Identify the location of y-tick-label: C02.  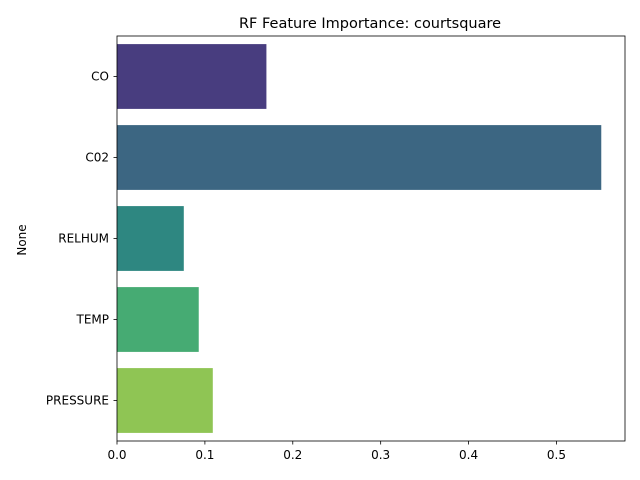
(97, 158).